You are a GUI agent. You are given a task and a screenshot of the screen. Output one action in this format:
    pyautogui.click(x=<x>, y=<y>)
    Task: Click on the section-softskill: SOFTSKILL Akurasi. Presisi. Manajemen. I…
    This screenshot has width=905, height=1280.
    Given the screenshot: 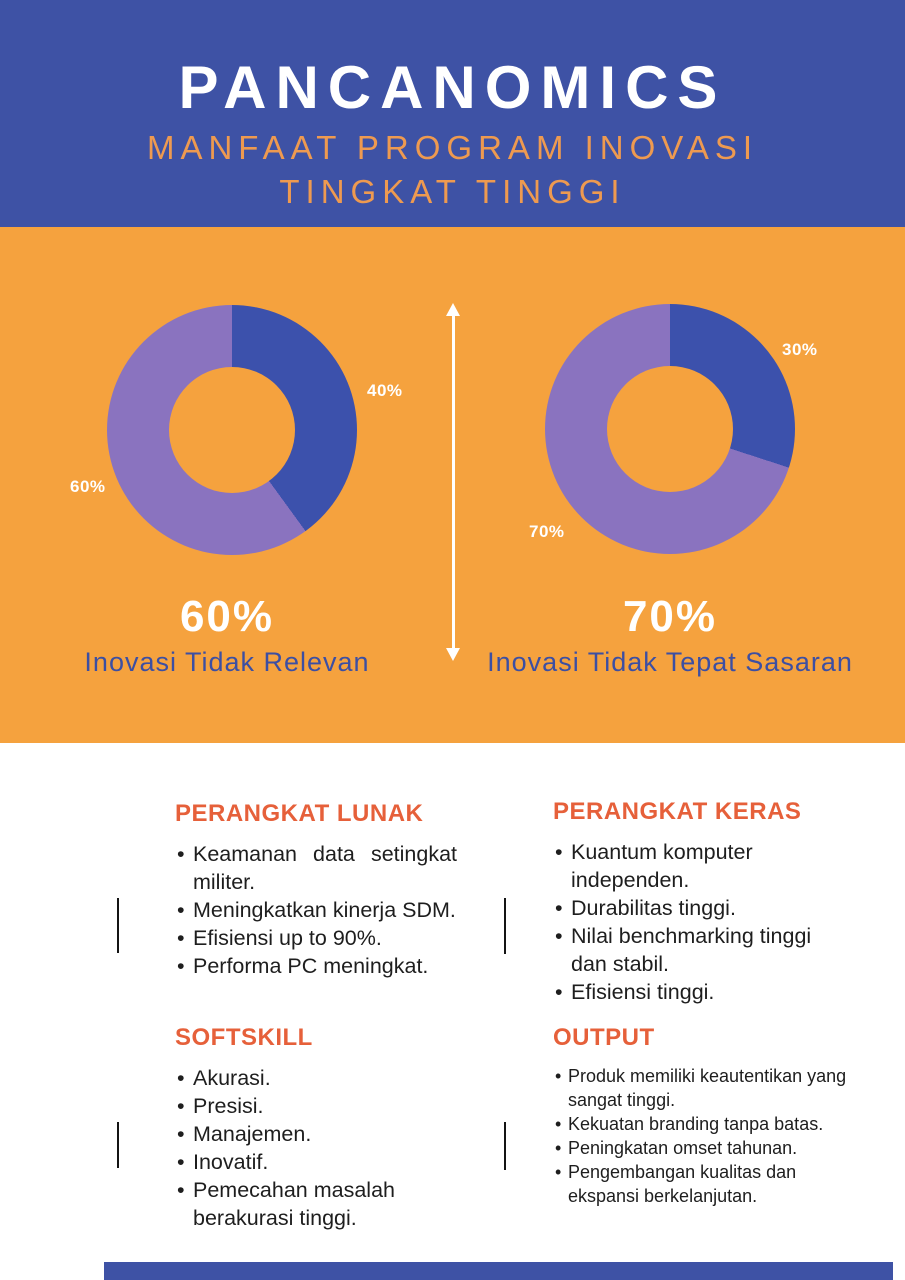 What is the action you would take?
    pyautogui.click(x=306, y=1128)
    